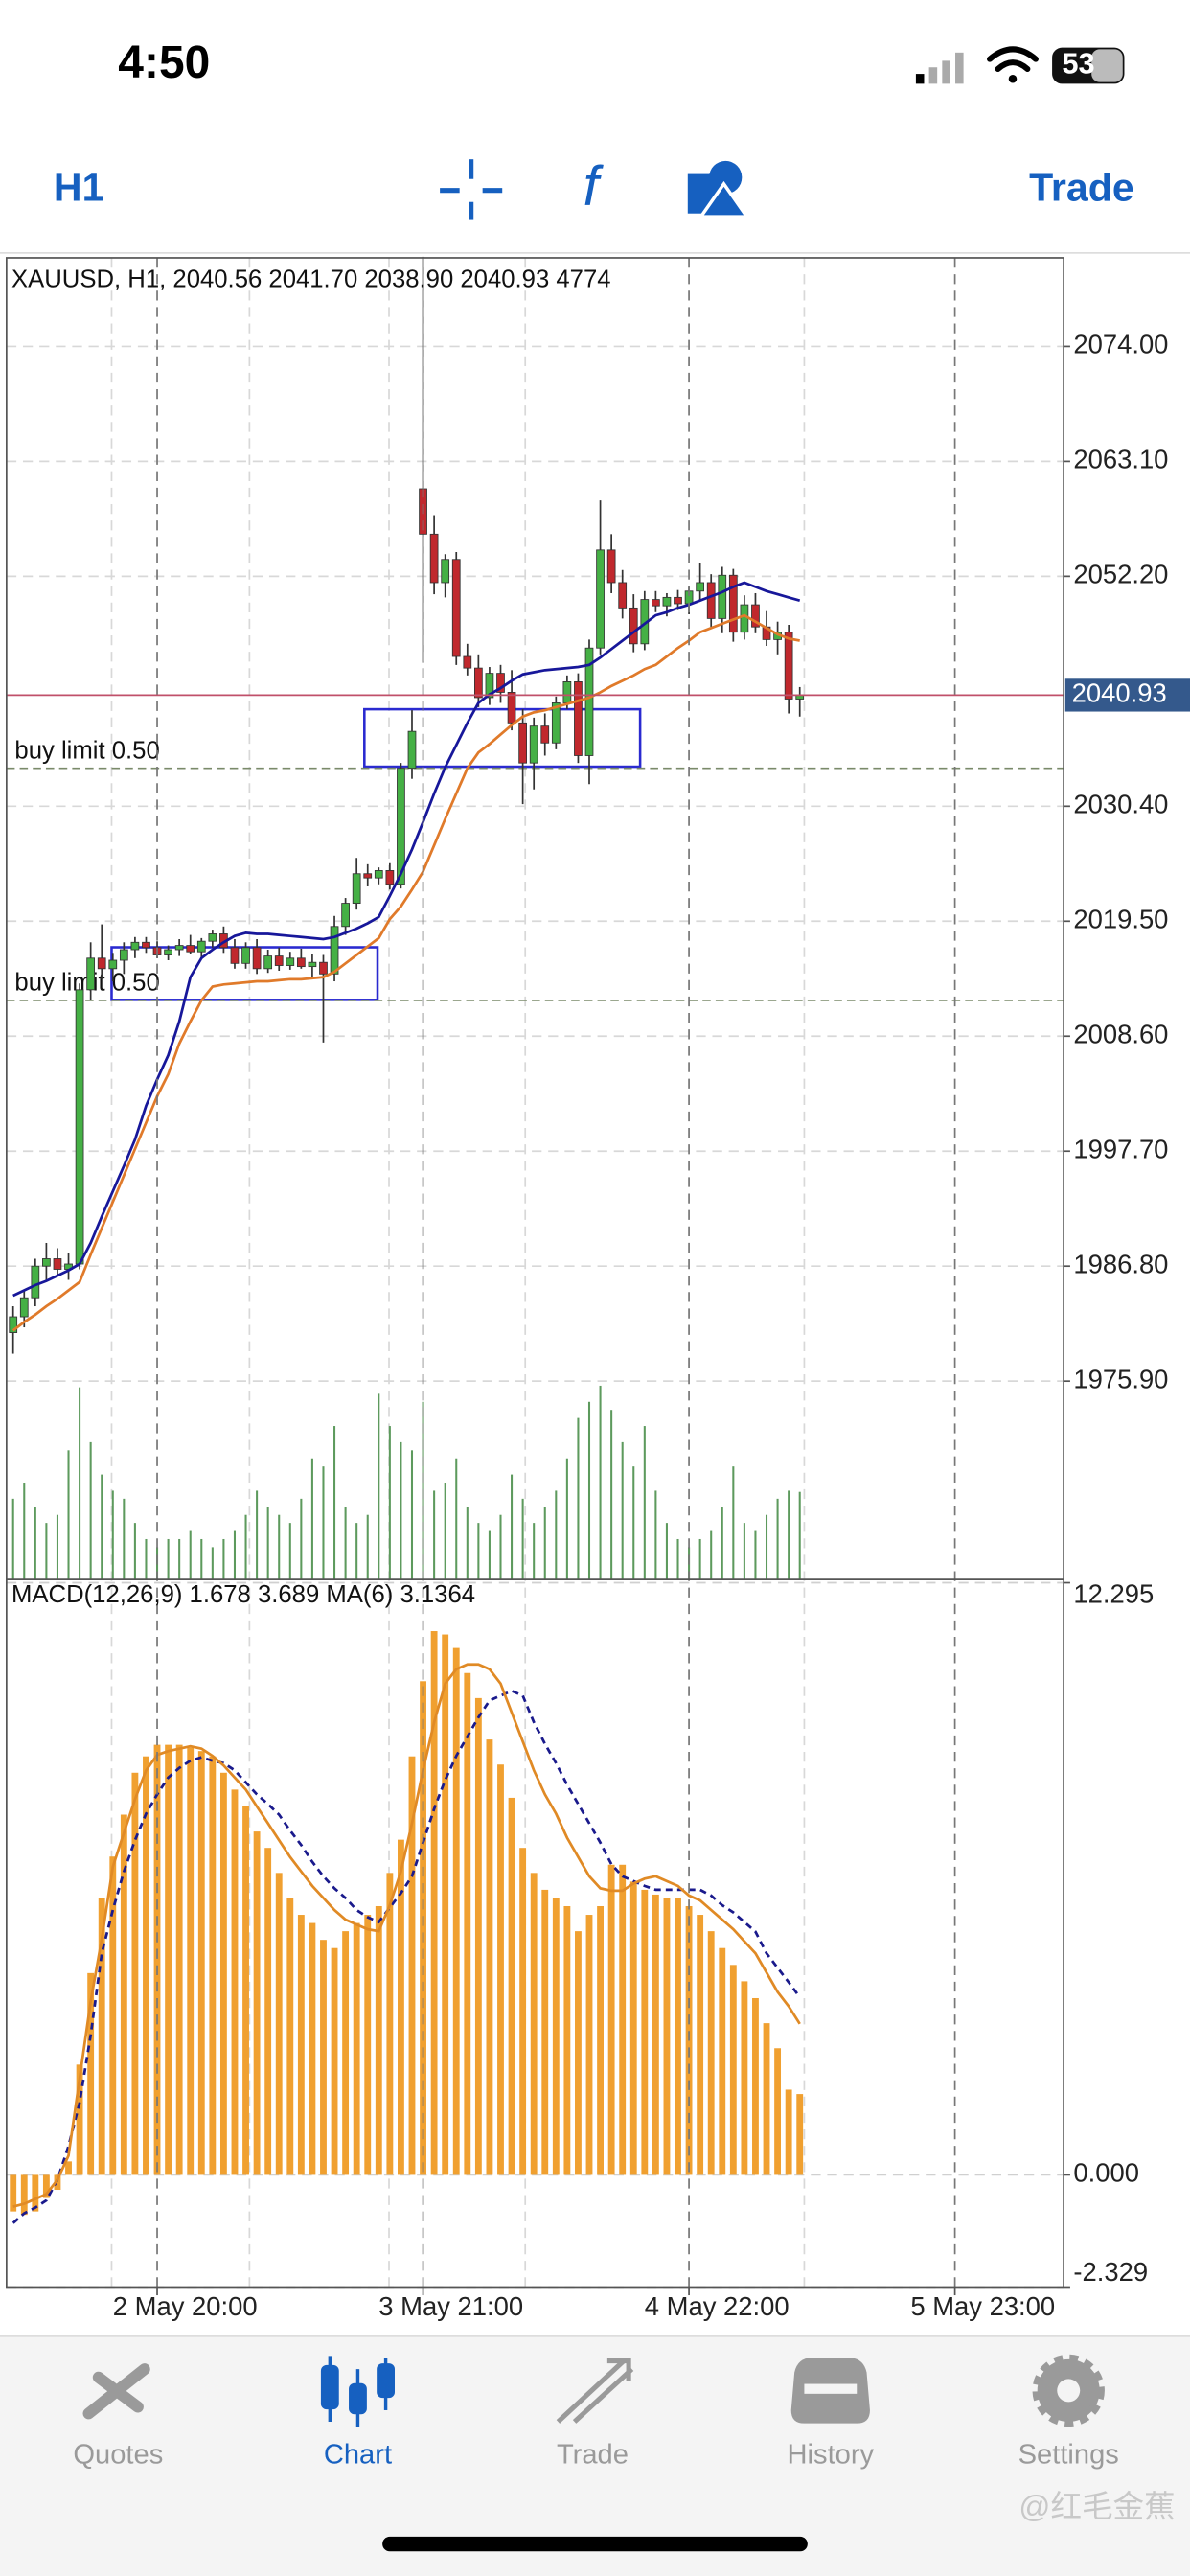 The height and width of the screenshot is (2576, 1190). What do you see at coordinates (186, 2306) in the screenshot?
I see `x-tick-label: 2 May 20:00` at bounding box center [186, 2306].